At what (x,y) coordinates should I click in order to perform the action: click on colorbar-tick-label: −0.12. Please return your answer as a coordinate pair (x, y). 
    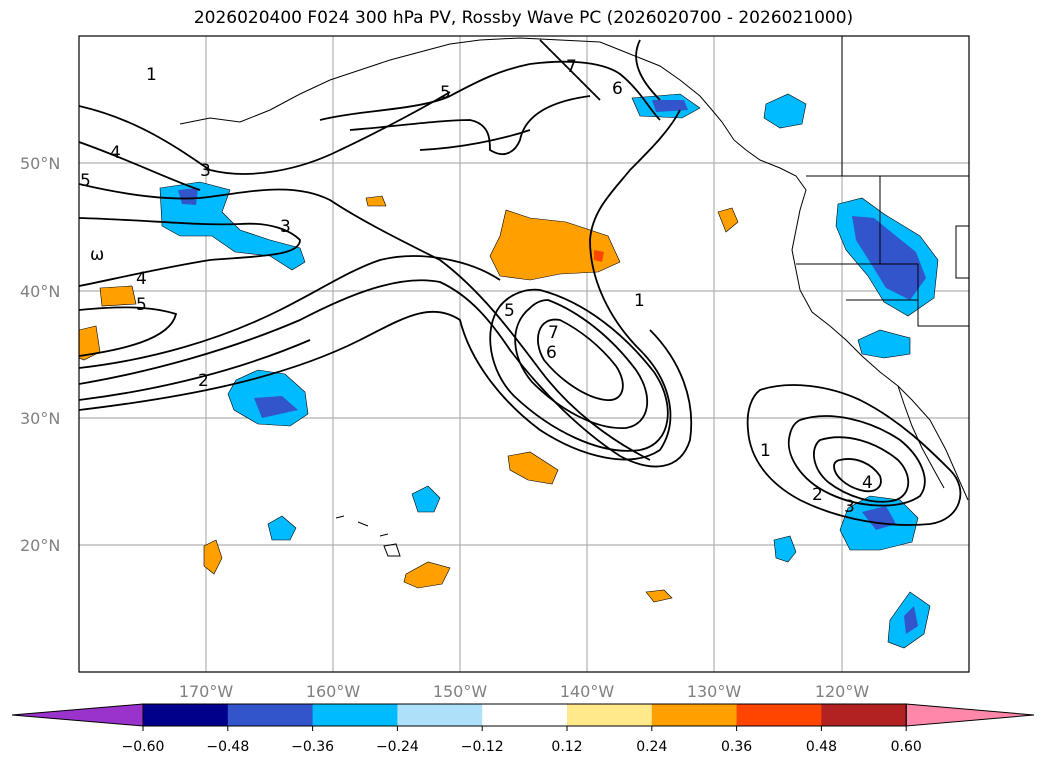
    Looking at the image, I should click on (482, 747).